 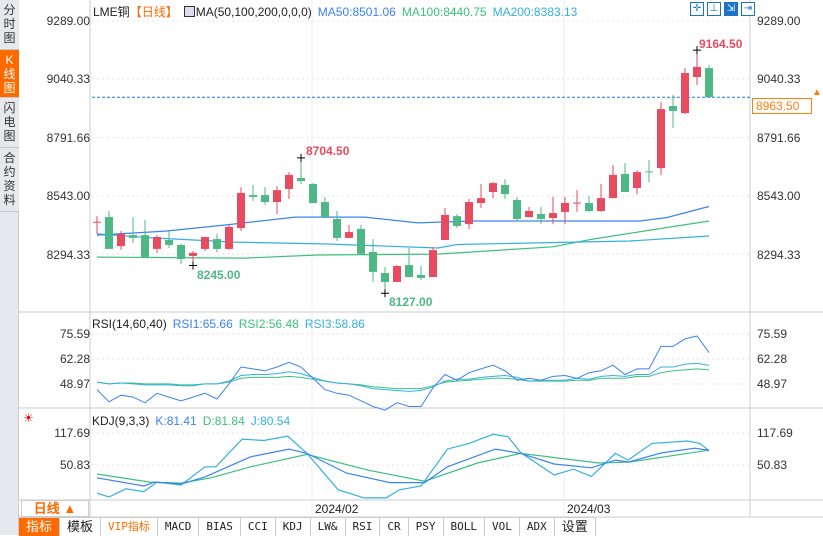 I want to click on kdj-j-line, so click(x=403, y=466).